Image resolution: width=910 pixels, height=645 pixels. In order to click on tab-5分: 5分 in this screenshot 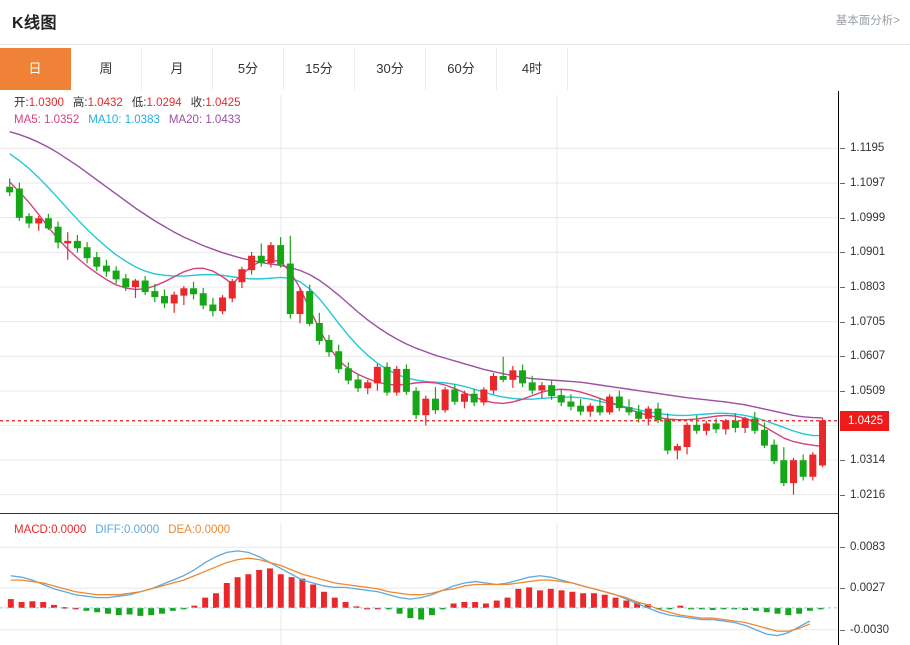, I will do `click(248, 69)`.